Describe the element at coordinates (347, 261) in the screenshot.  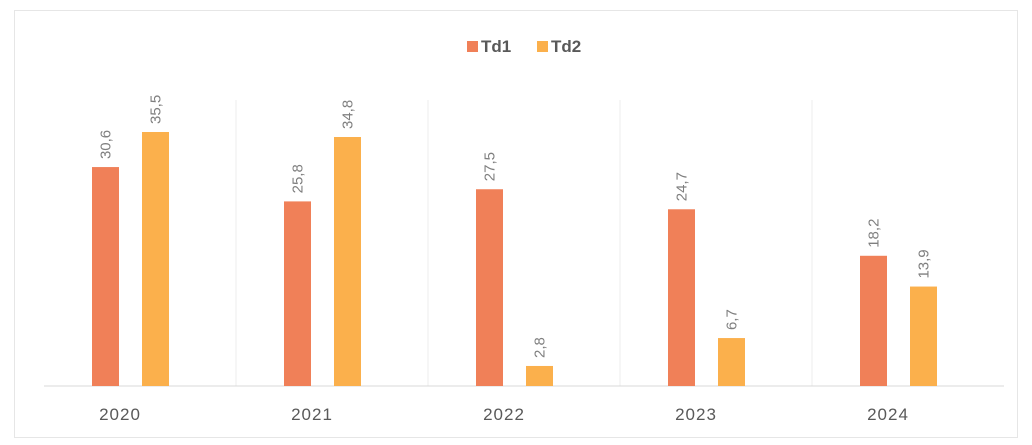
I see `bar-td2-2021` at that location.